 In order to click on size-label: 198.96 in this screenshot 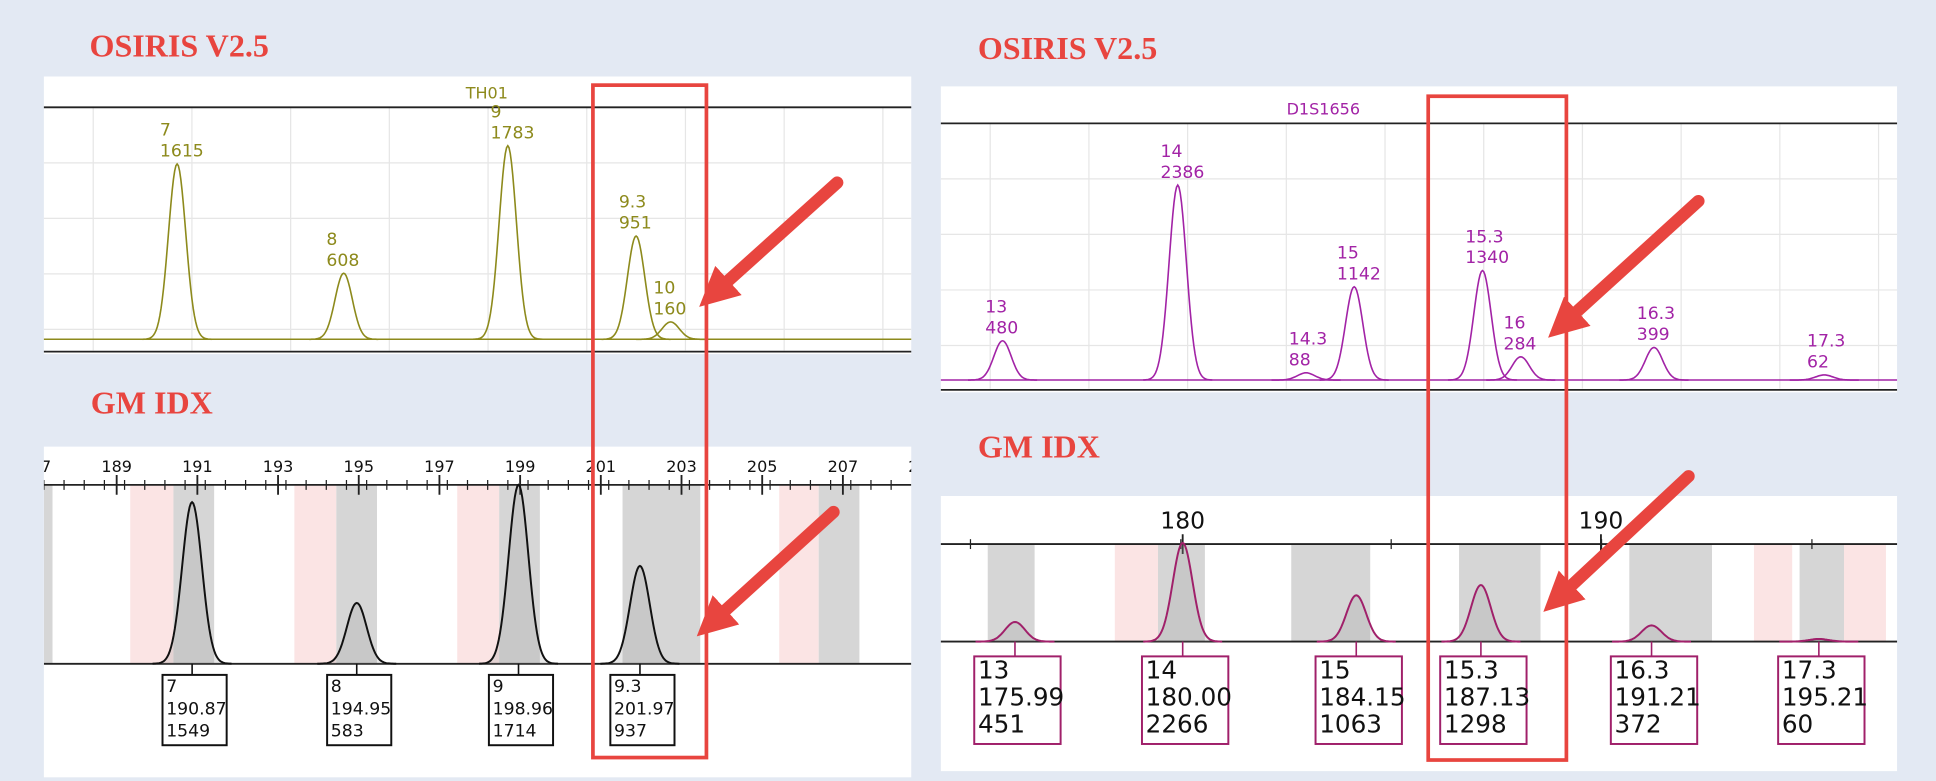, I will do `click(523, 709)`.